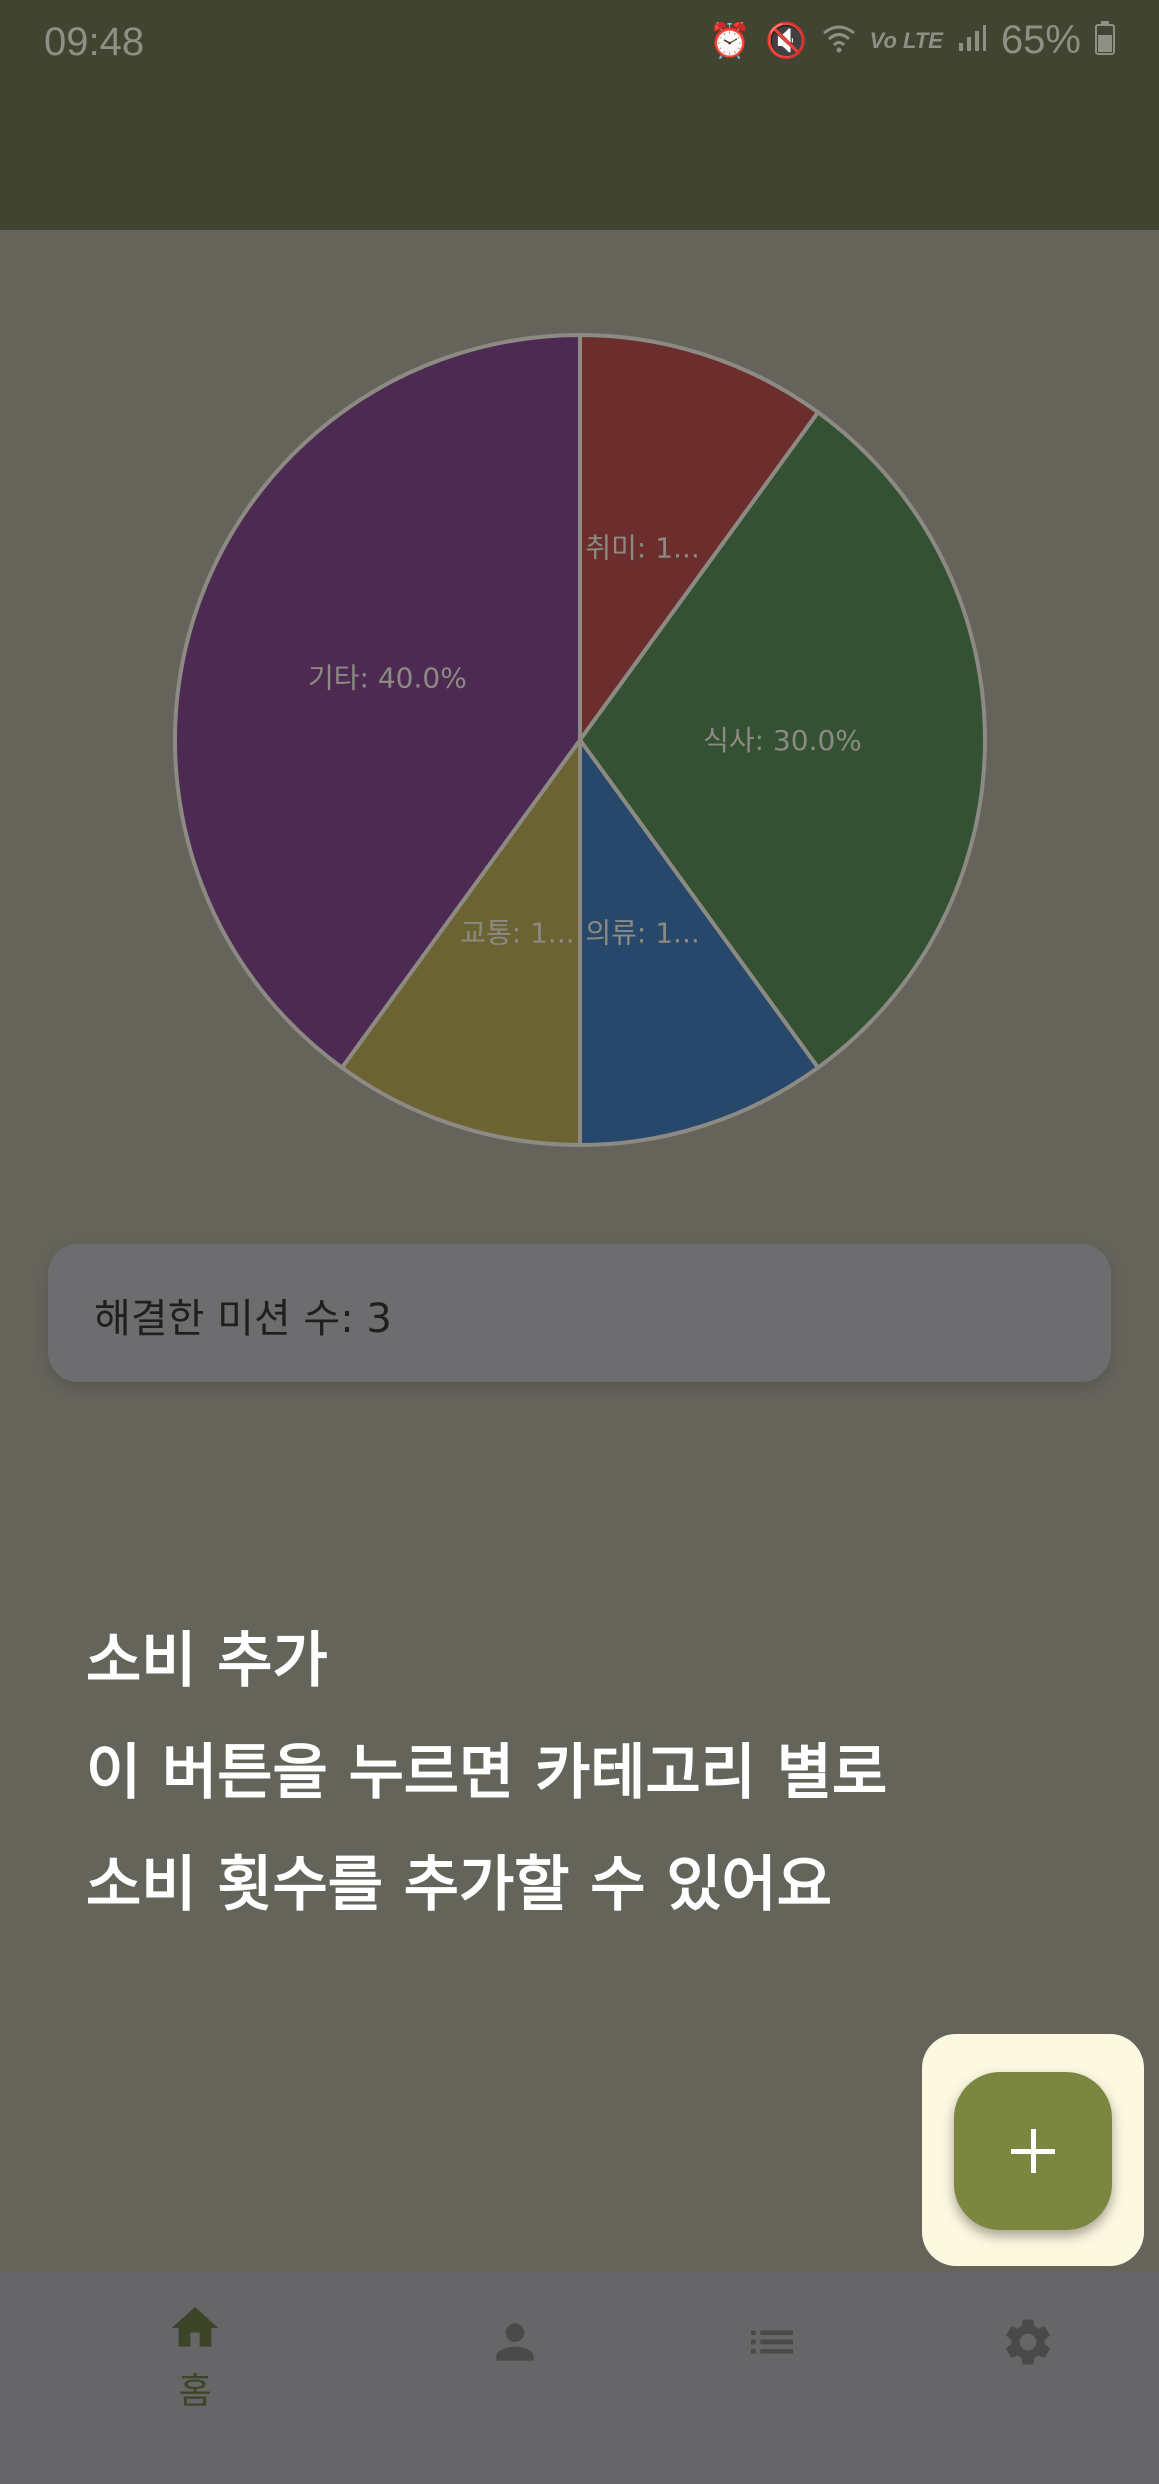 The width and height of the screenshot is (1159, 2484). Describe the element at coordinates (1028, 2342) in the screenshot. I see `gear-icon` at that location.